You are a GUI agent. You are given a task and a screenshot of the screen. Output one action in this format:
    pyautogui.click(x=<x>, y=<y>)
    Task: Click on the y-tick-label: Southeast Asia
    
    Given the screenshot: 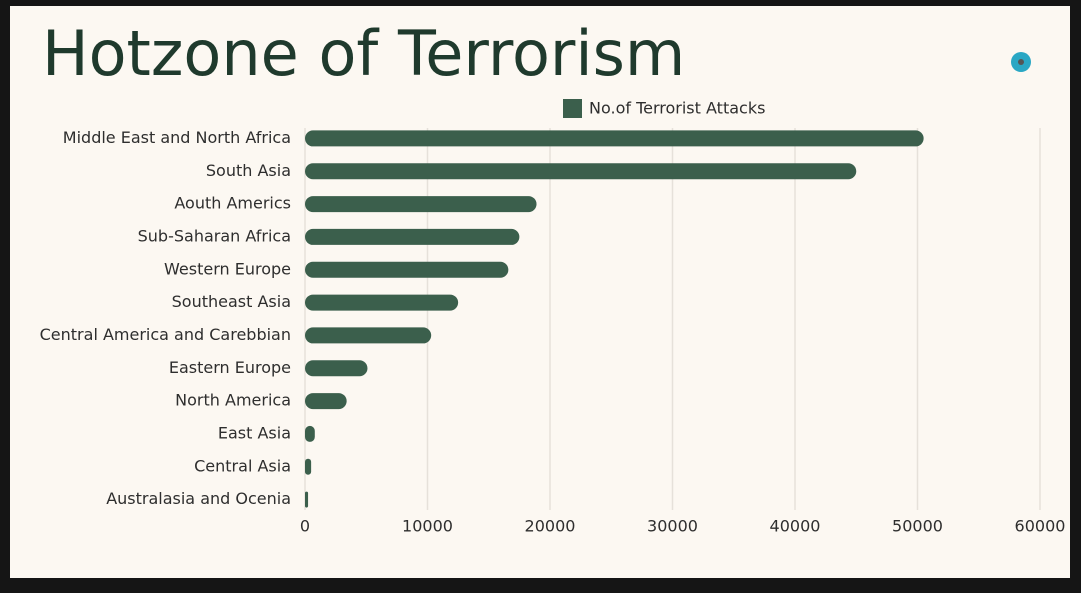 What is the action you would take?
    pyautogui.click(x=231, y=301)
    